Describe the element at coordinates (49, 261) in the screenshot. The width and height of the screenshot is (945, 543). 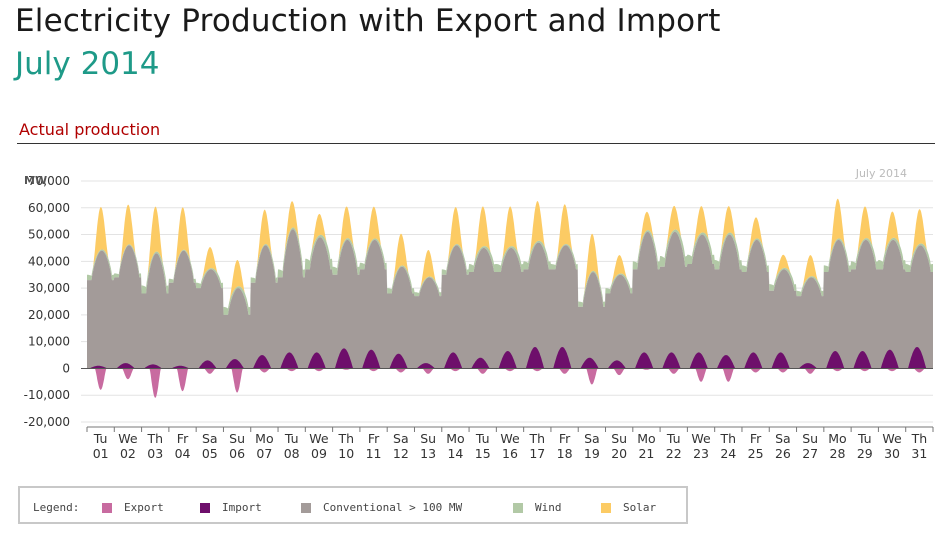
I see `y-tick-label: 40,000` at that location.